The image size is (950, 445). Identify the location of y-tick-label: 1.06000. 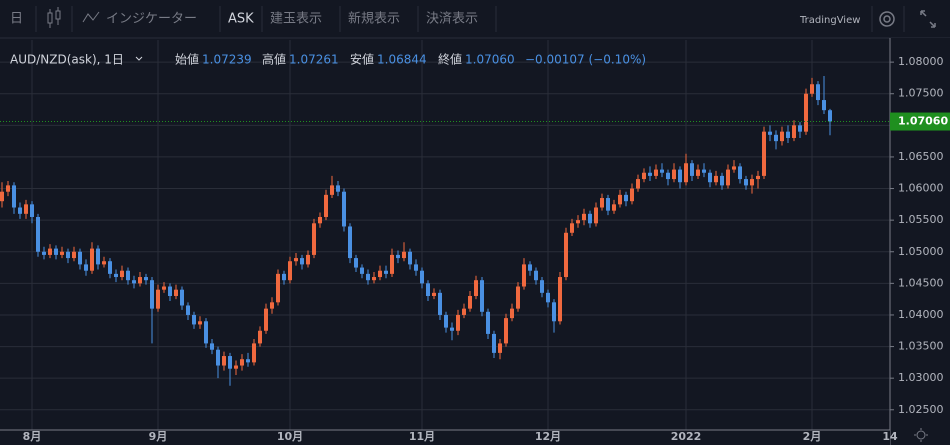
(921, 188).